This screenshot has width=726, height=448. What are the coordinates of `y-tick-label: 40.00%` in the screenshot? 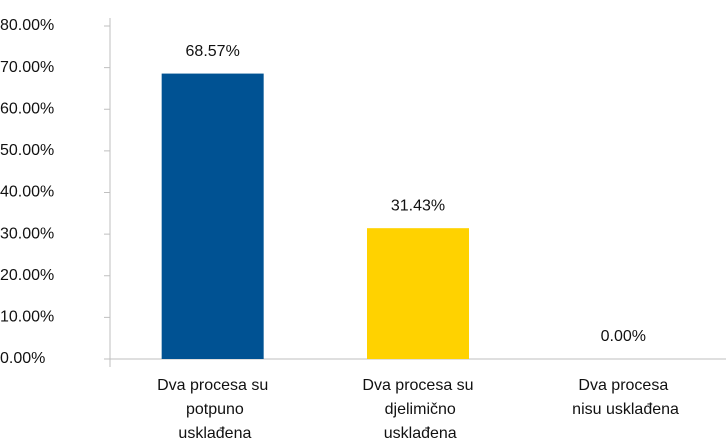 It's located at (27, 192).